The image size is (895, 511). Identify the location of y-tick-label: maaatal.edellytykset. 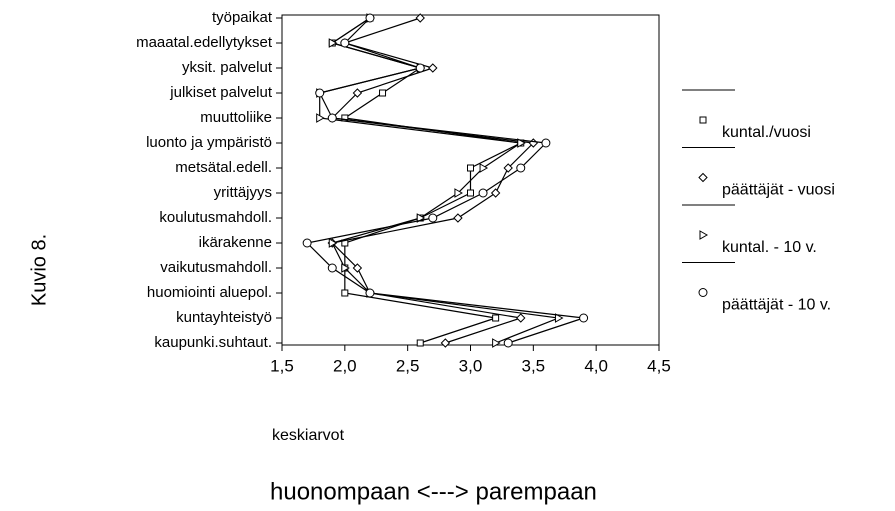
(204, 42).